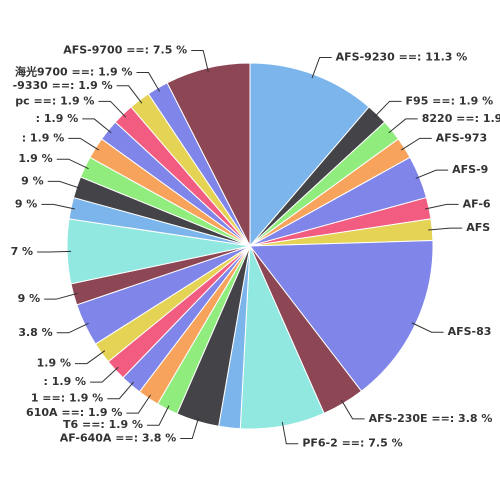  I want to click on slice-label: AFS-9700 ==: 7.5 %, so click(125, 50).